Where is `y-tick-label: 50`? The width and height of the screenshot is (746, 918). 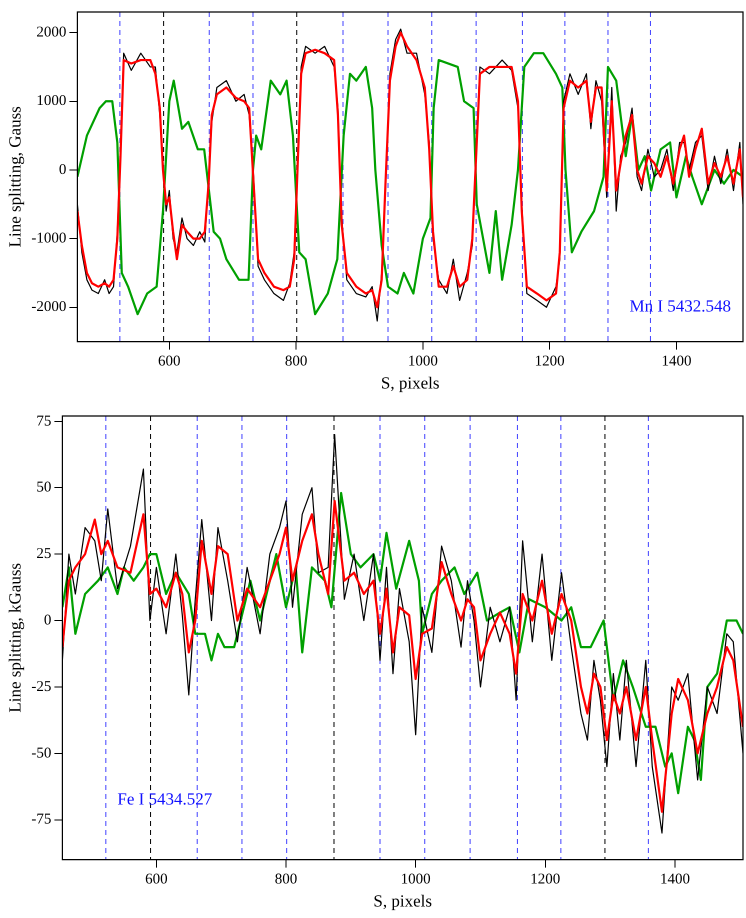
y-tick-label: 50 is located at coordinates (44, 488).